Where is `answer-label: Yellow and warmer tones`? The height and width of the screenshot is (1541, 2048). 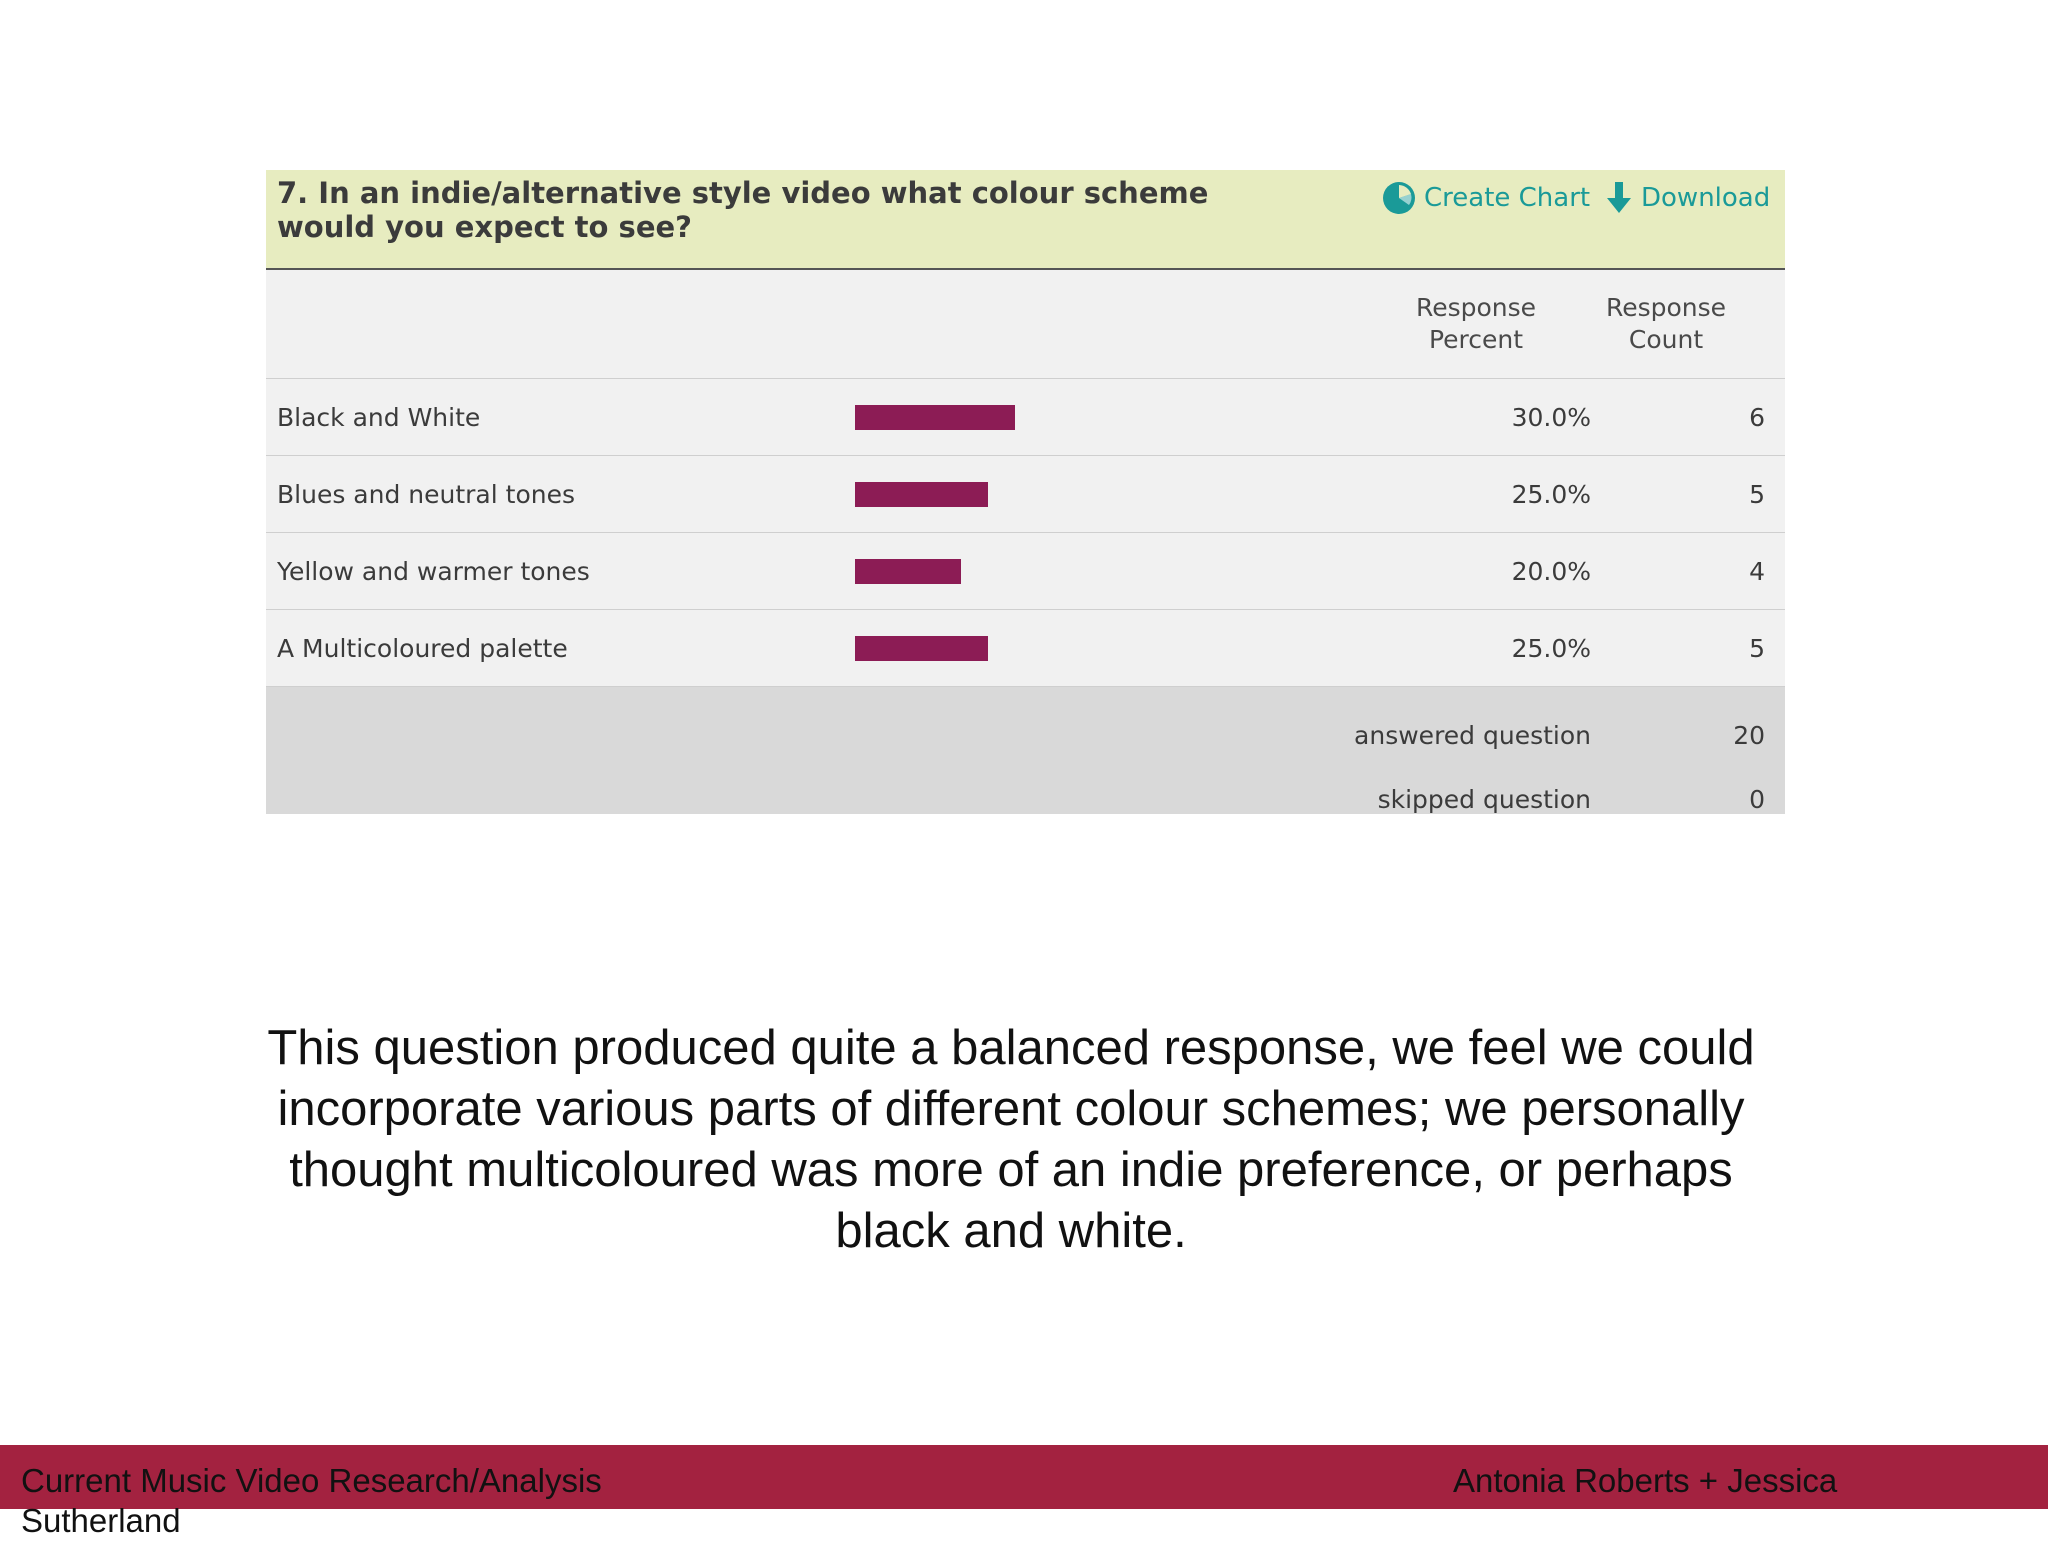
answer-label: Yellow and warmer tones is located at coordinates (433, 571).